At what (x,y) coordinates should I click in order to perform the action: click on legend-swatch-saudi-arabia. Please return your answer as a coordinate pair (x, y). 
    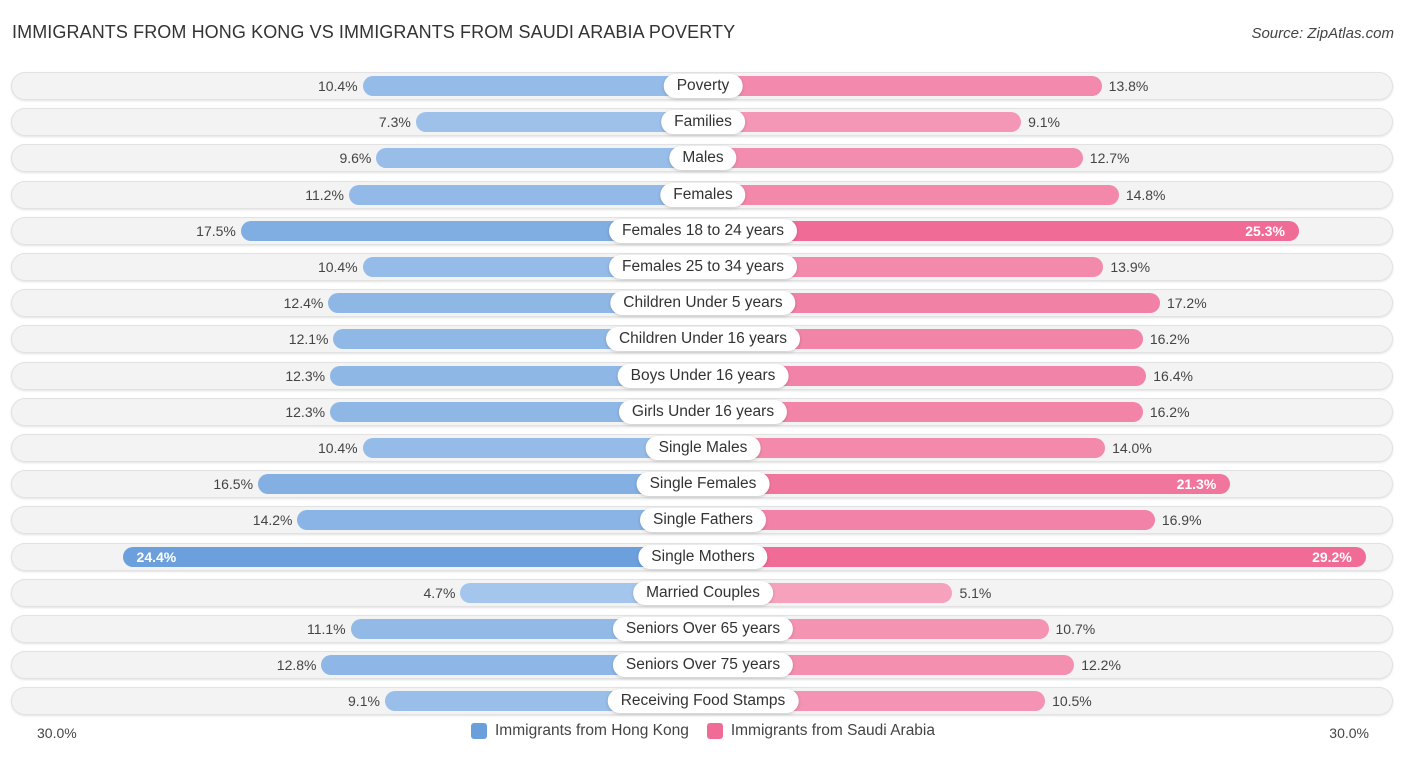
    Looking at the image, I should click on (714, 731).